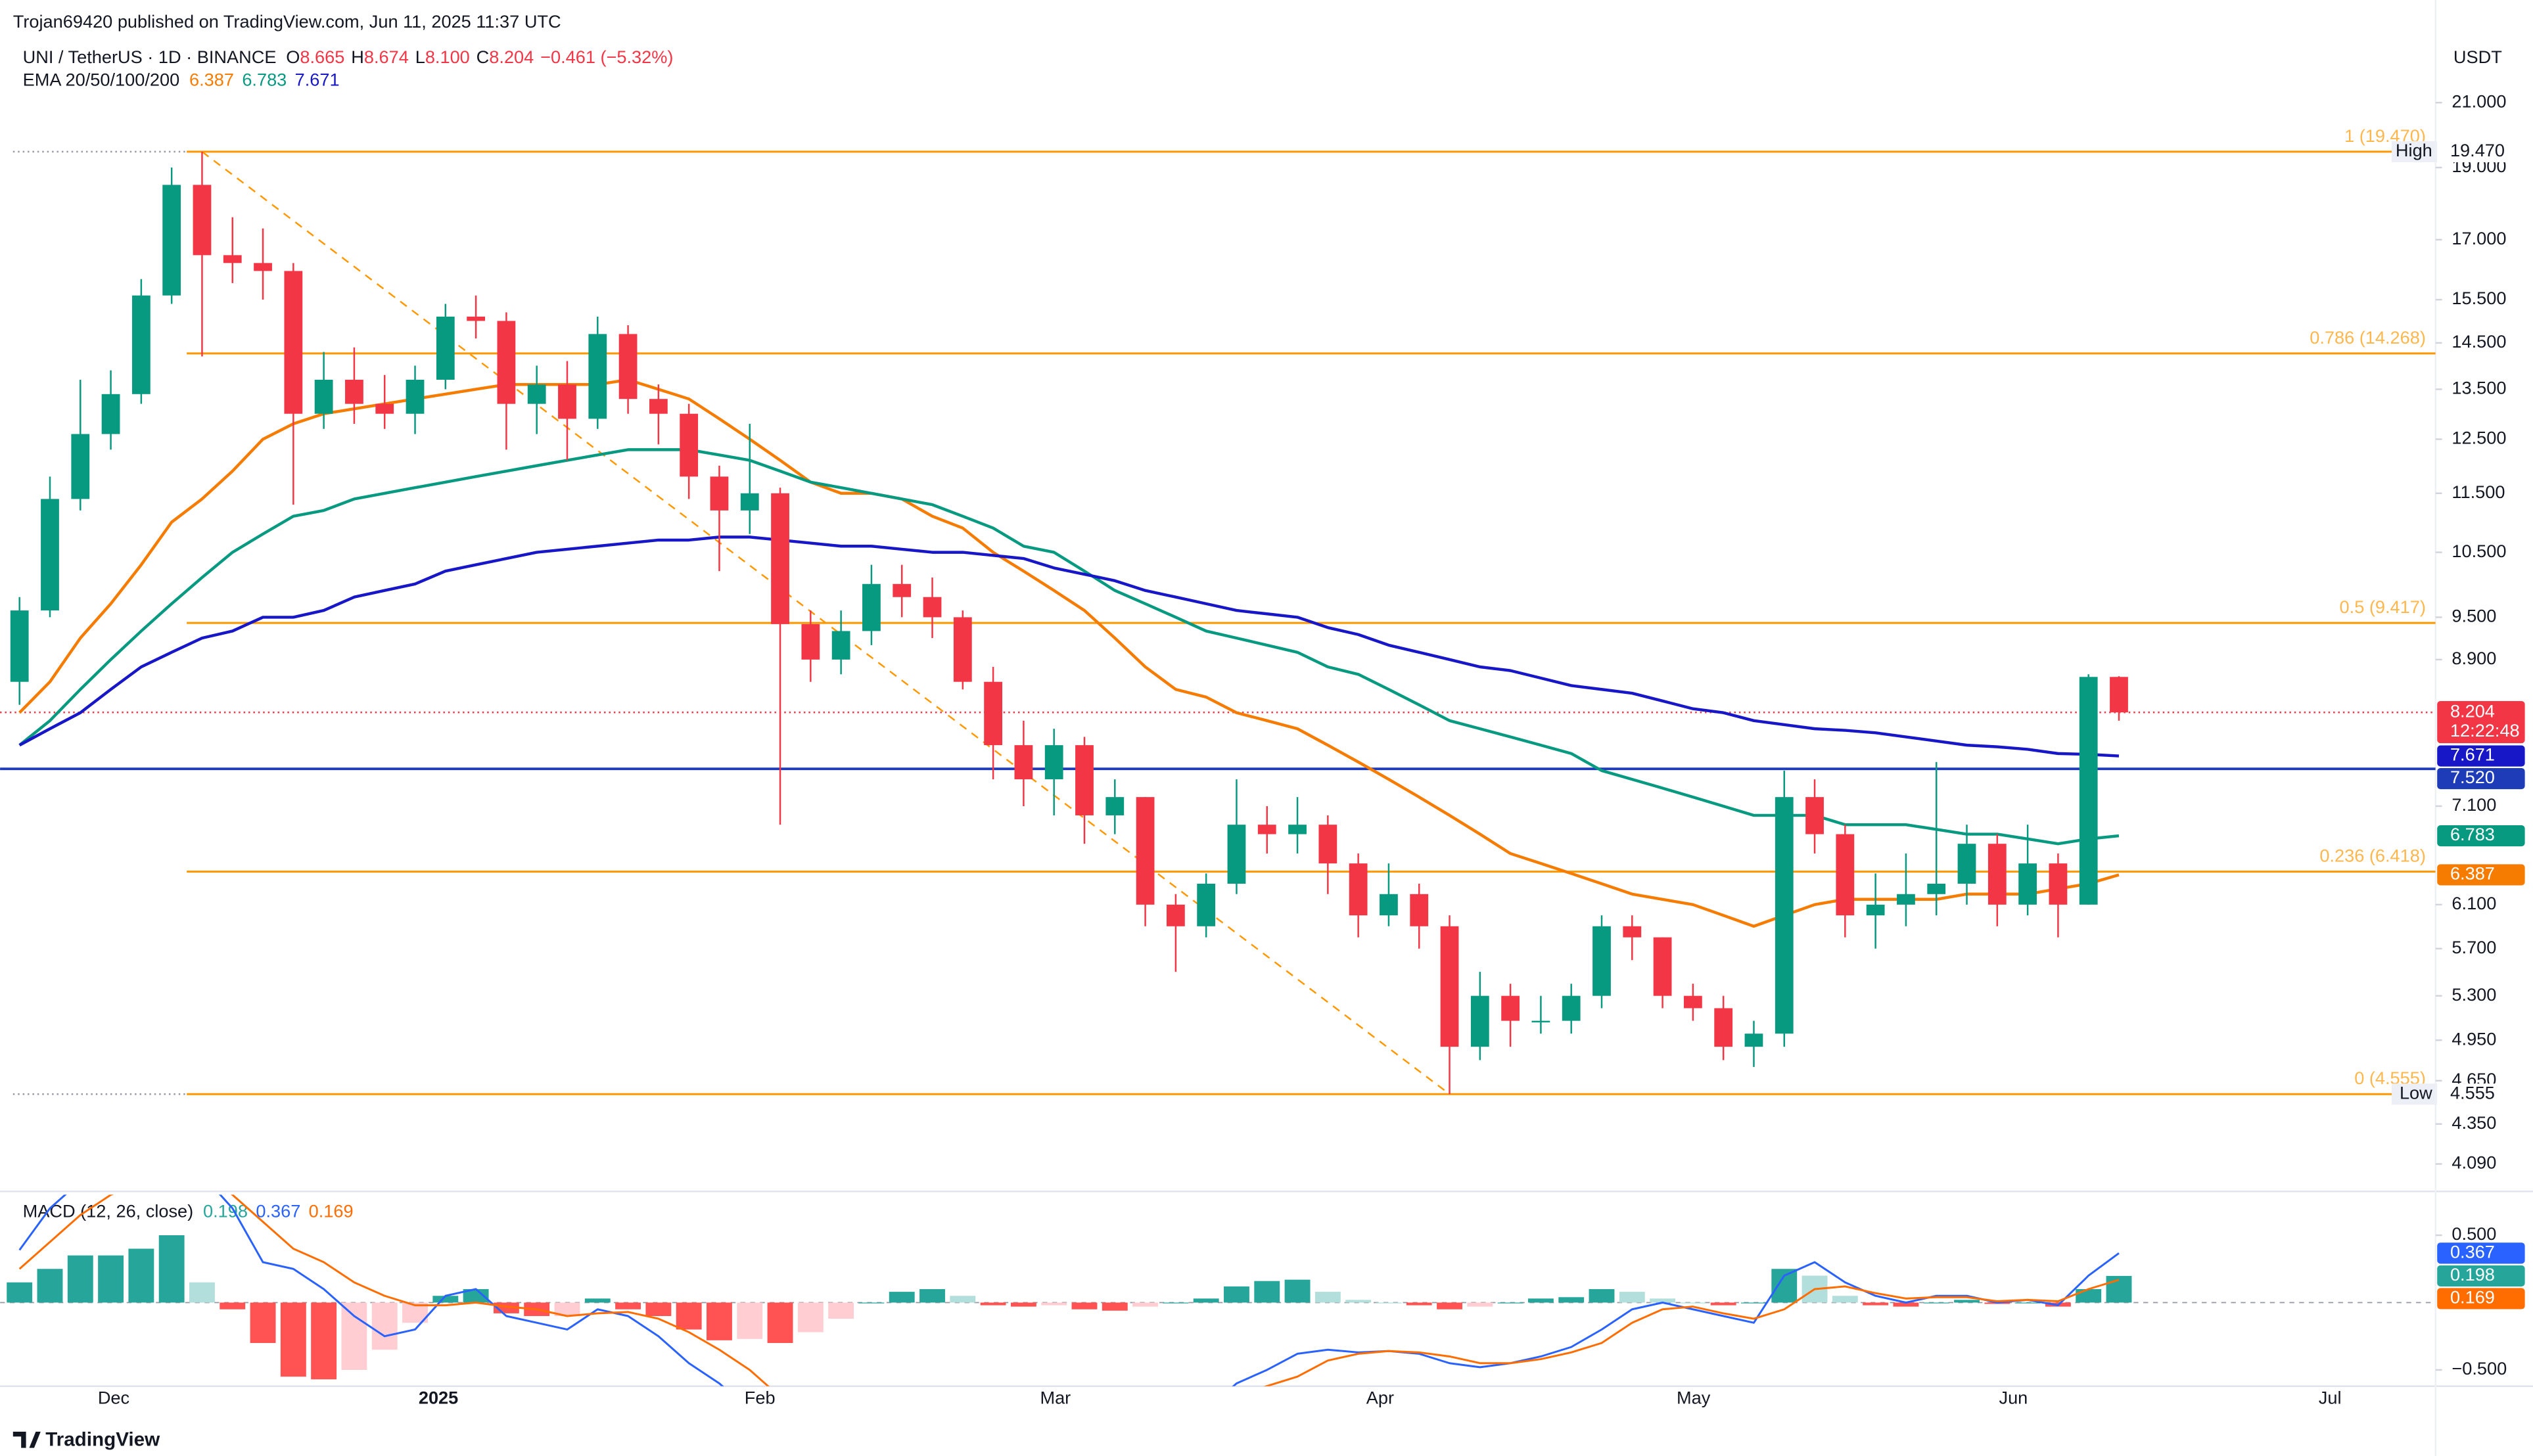  Describe the element at coordinates (2474, 903) in the screenshot. I see `y-tick-label: 6.100` at that location.